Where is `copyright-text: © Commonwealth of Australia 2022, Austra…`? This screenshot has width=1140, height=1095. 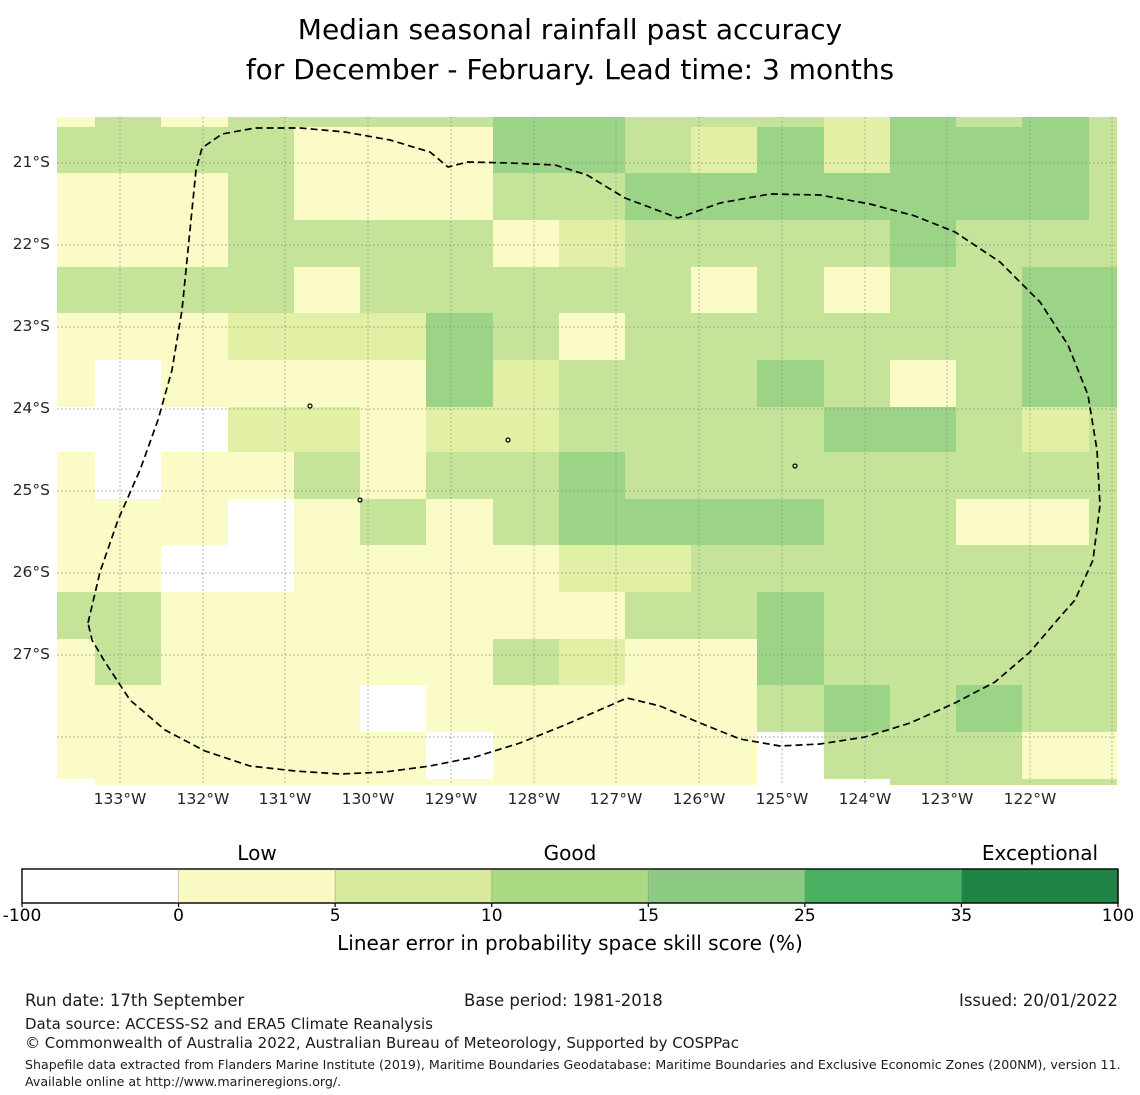 copyright-text: © Commonwealth of Australia 2022, Austra… is located at coordinates (382, 1043).